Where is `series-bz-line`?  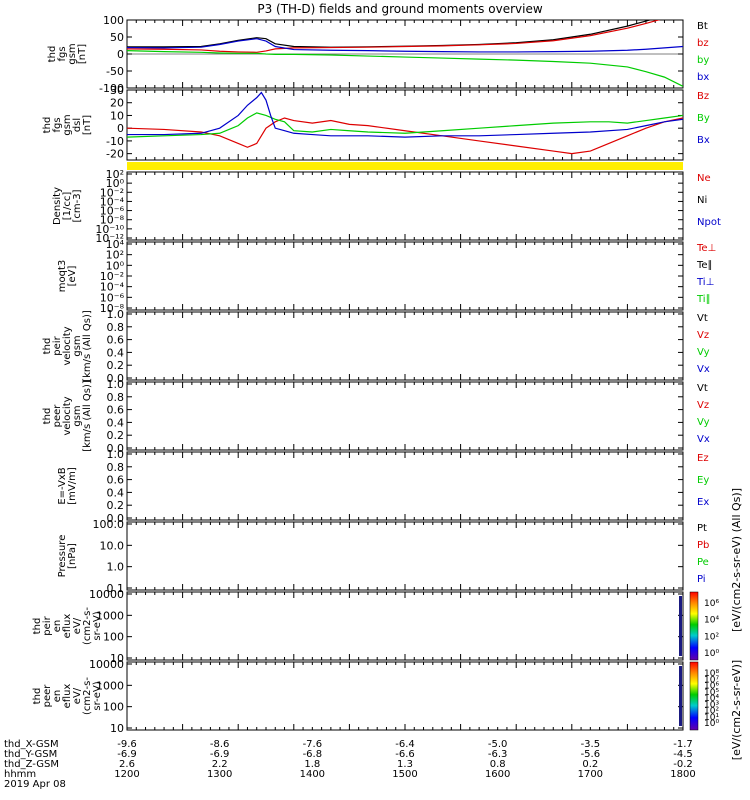 series-bz-line is located at coordinates (394, 36).